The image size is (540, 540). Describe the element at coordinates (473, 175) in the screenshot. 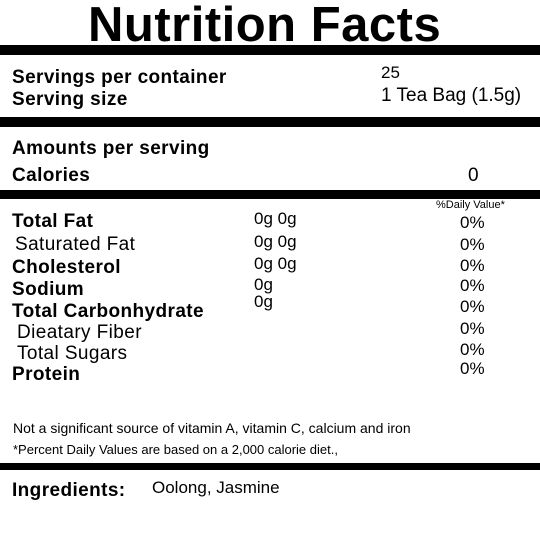

I see `calories-value: 0` at that location.